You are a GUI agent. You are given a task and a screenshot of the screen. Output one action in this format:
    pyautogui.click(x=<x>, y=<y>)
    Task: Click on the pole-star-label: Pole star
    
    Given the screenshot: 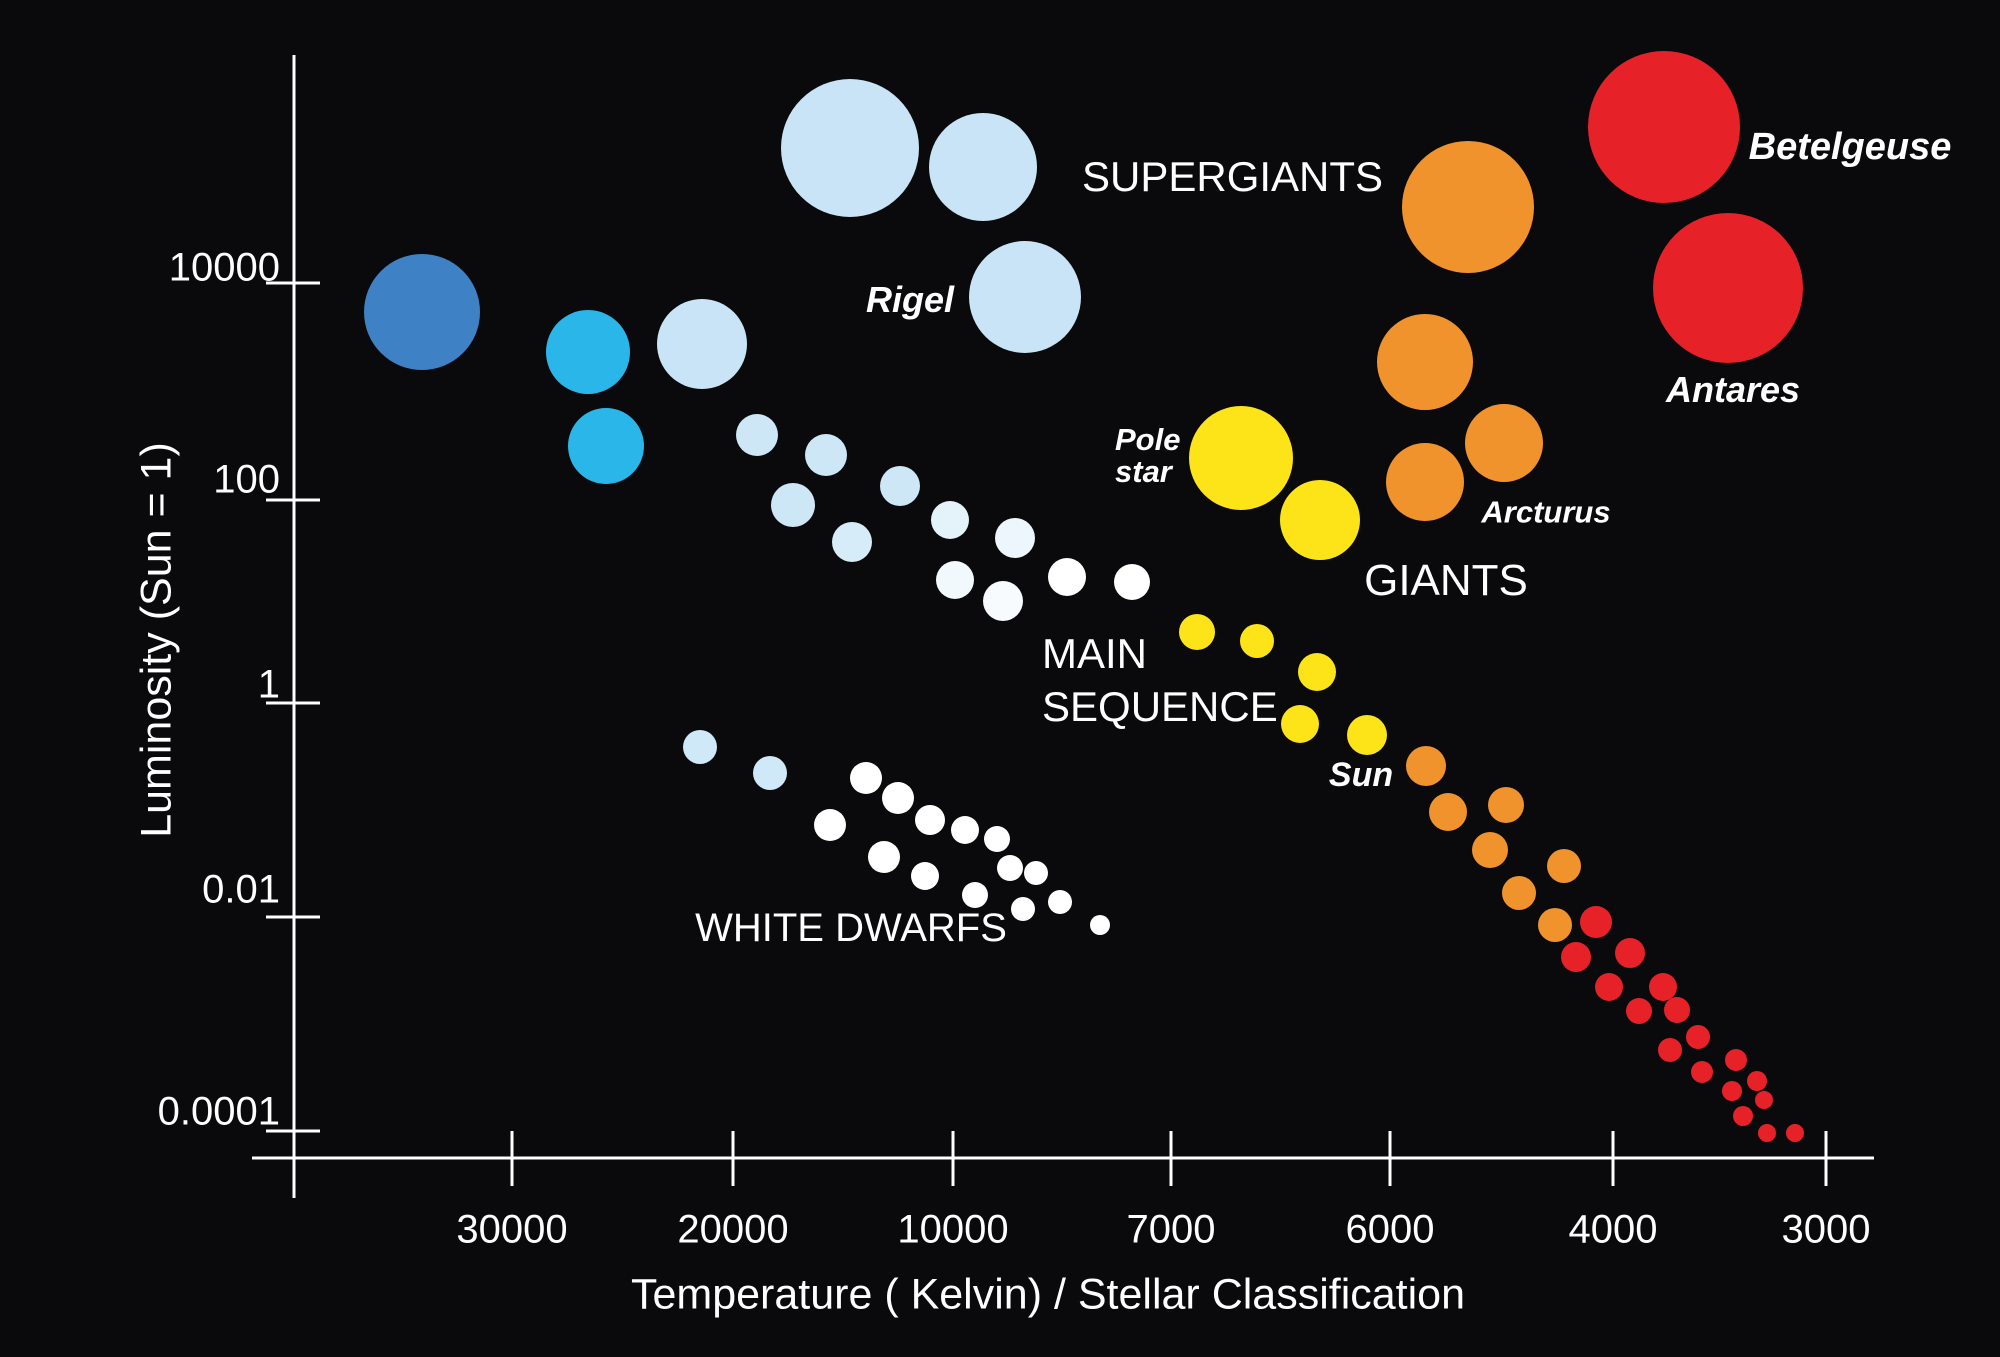 What is the action you would take?
    pyautogui.click(x=1147, y=456)
    